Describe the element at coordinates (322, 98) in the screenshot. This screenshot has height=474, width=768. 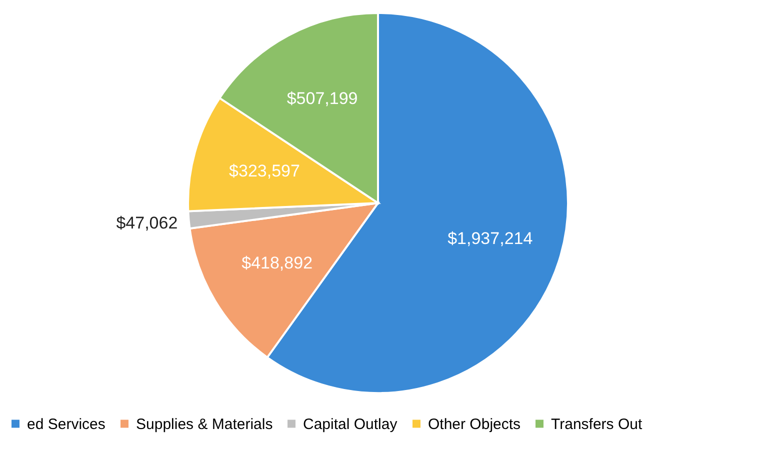
I see `data-label: $507,199` at that location.